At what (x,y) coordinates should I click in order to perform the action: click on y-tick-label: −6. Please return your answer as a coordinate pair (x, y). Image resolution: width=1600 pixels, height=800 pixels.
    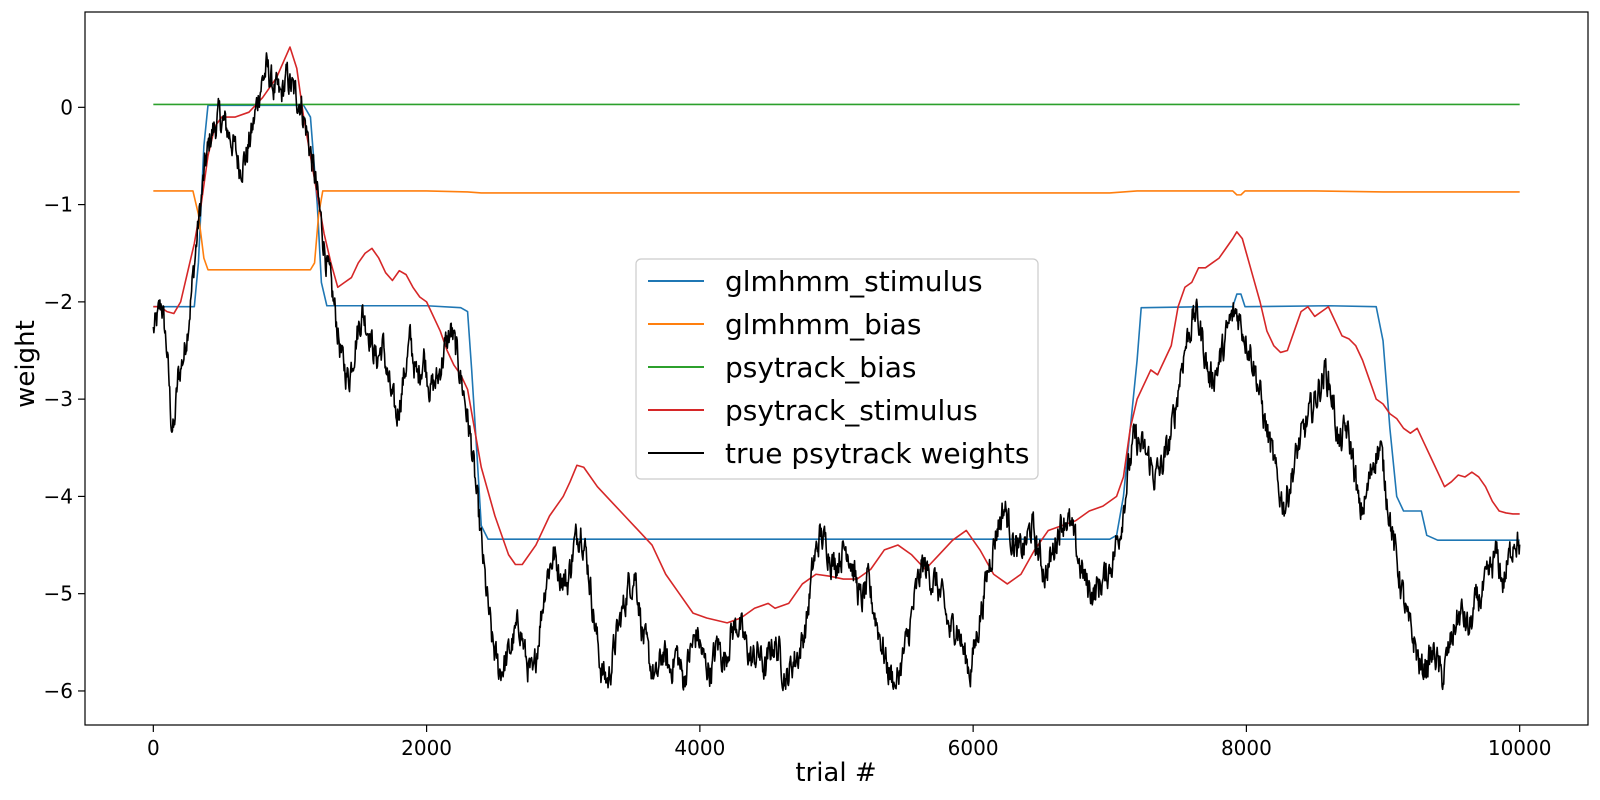
    Looking at the image, I should click on (58, 691).